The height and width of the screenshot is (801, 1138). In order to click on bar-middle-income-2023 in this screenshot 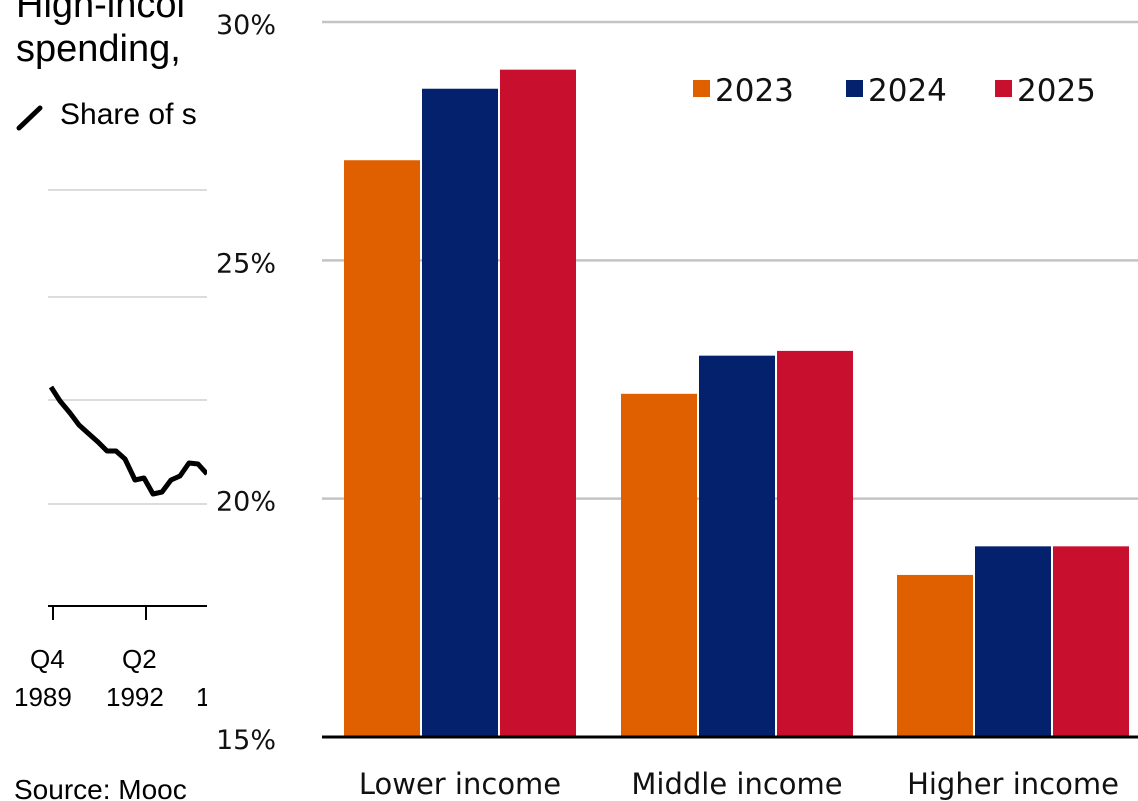, I will do `click(659, 565)`.